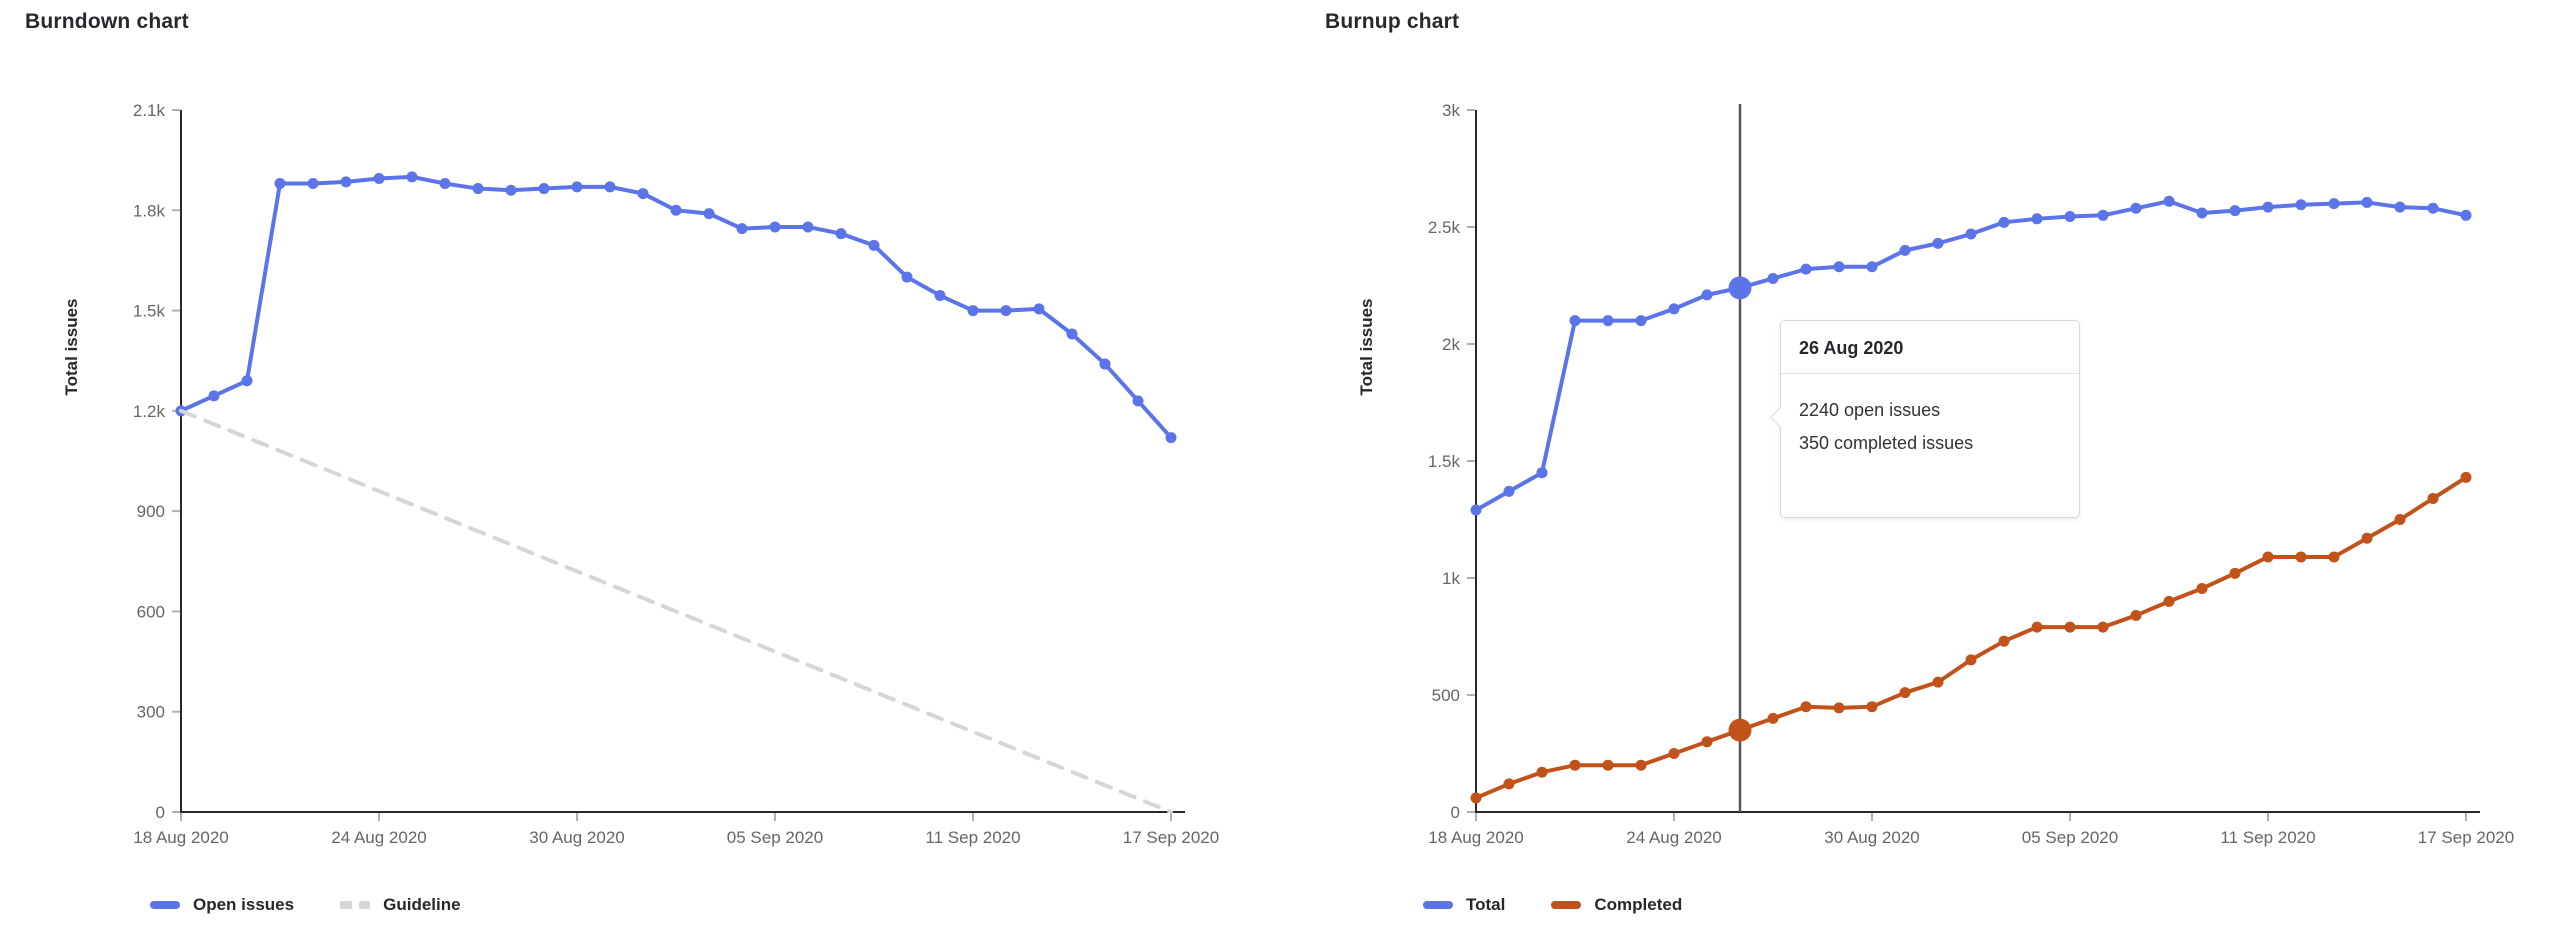 This screenshot has height=952, width=2554. What do you see at coordinates (1464, 905) in the screenshot?
I see `legend-item-total: Total` at bounding box center [1464, 905].